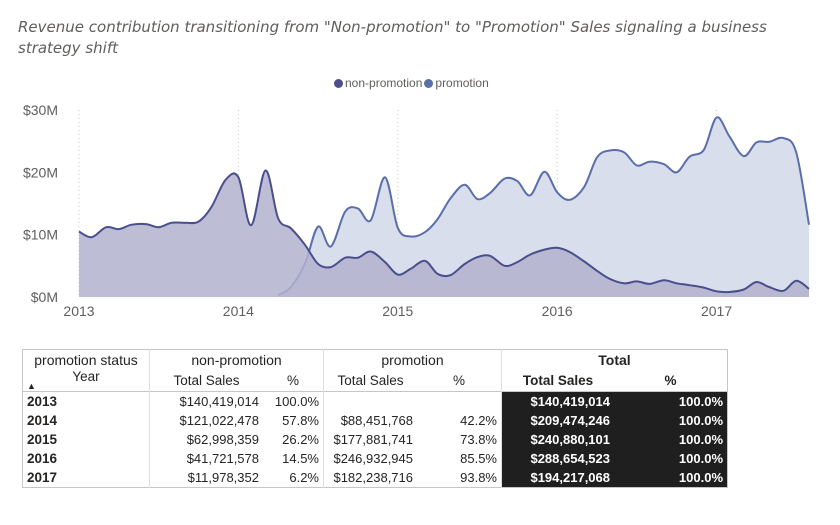 The image size is (840, 525). I want to click on row-year: 2015, so click(42, 439).